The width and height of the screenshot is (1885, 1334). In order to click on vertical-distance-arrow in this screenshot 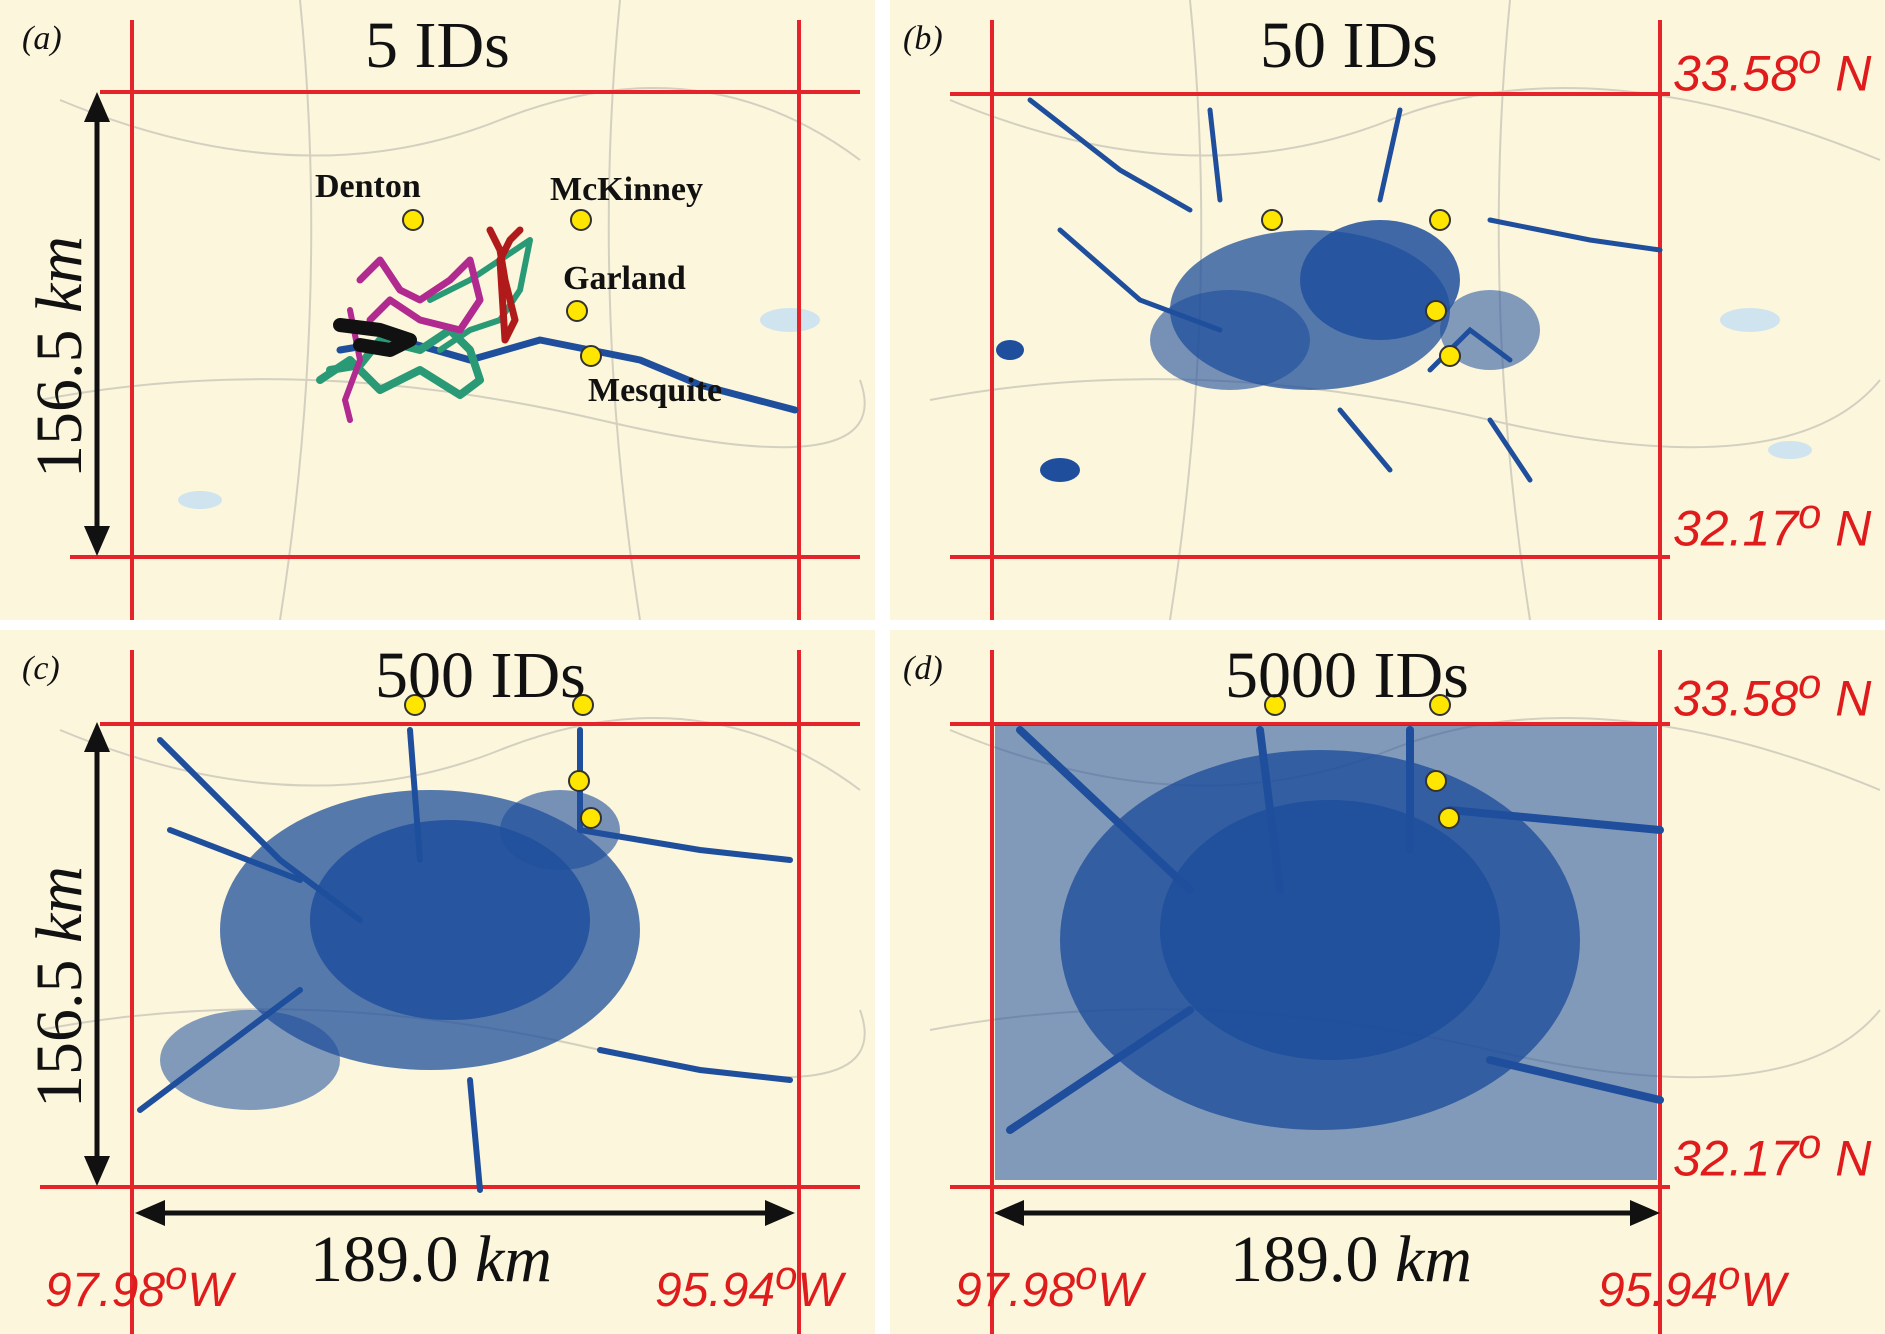, I will do `click(97, 324)`.